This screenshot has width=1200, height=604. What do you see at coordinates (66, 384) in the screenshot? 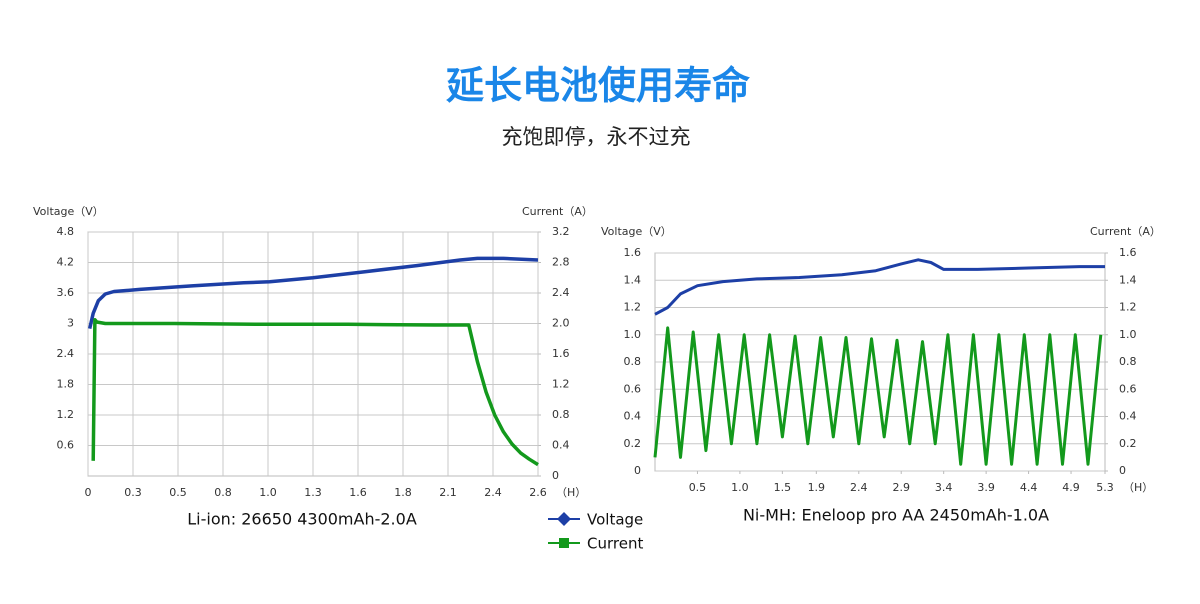
I see `y-tick-label: 1.8` at bounding box center [66, 384].